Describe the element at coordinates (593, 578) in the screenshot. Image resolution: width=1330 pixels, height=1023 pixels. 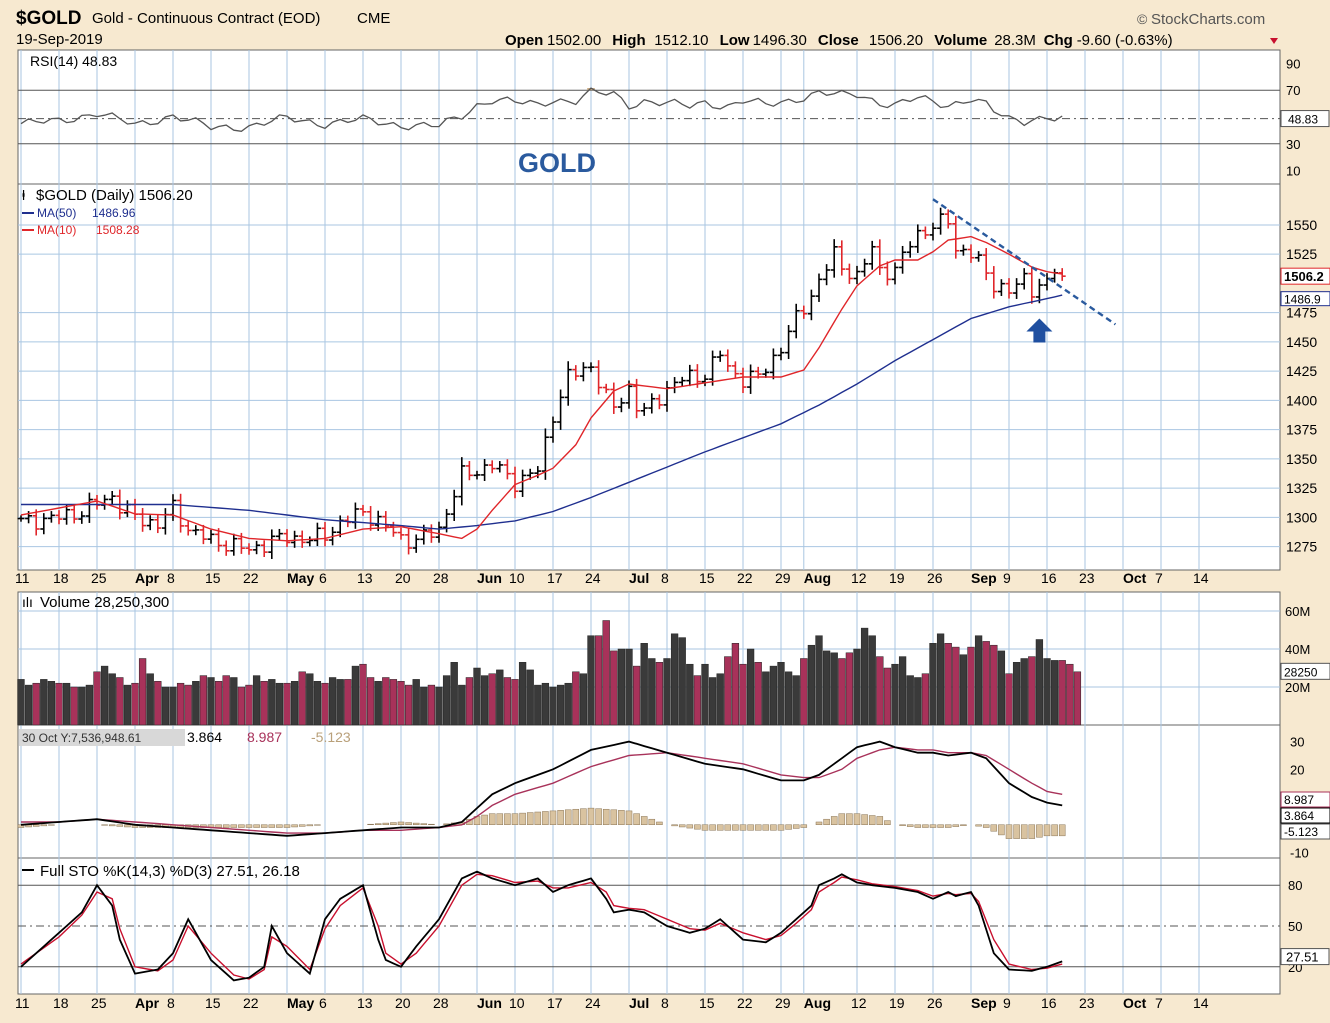
I see `x-tick-label: 24` at that location.